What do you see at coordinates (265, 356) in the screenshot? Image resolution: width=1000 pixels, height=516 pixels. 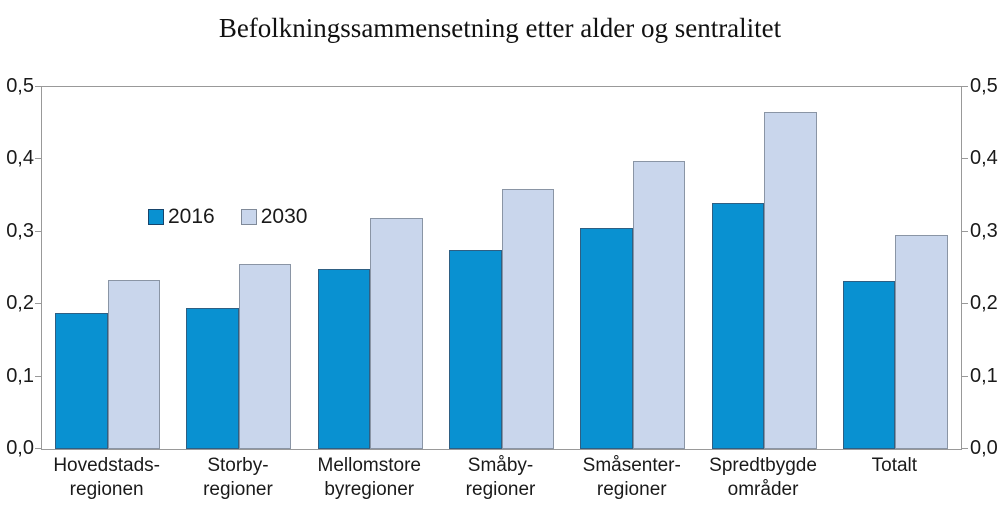 I see `bar-2030-storby-regioner` at bounding box center [265, 356].